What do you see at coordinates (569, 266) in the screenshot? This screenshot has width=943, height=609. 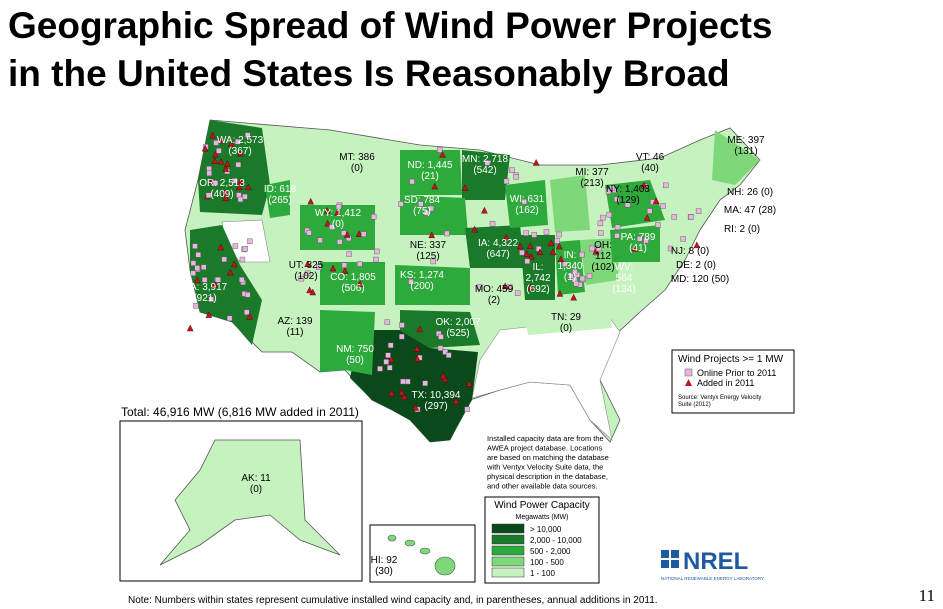 I see `state-label: 1,340` at bounding box center [569, 266].